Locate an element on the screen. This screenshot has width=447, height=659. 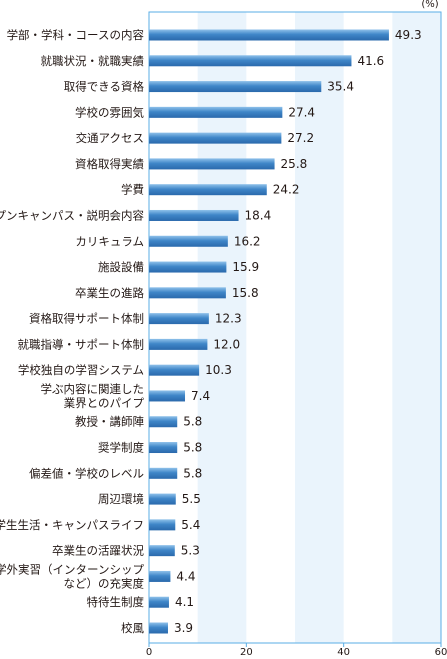
category-label: 取得できる資格 is located at coordinates (104, 87).